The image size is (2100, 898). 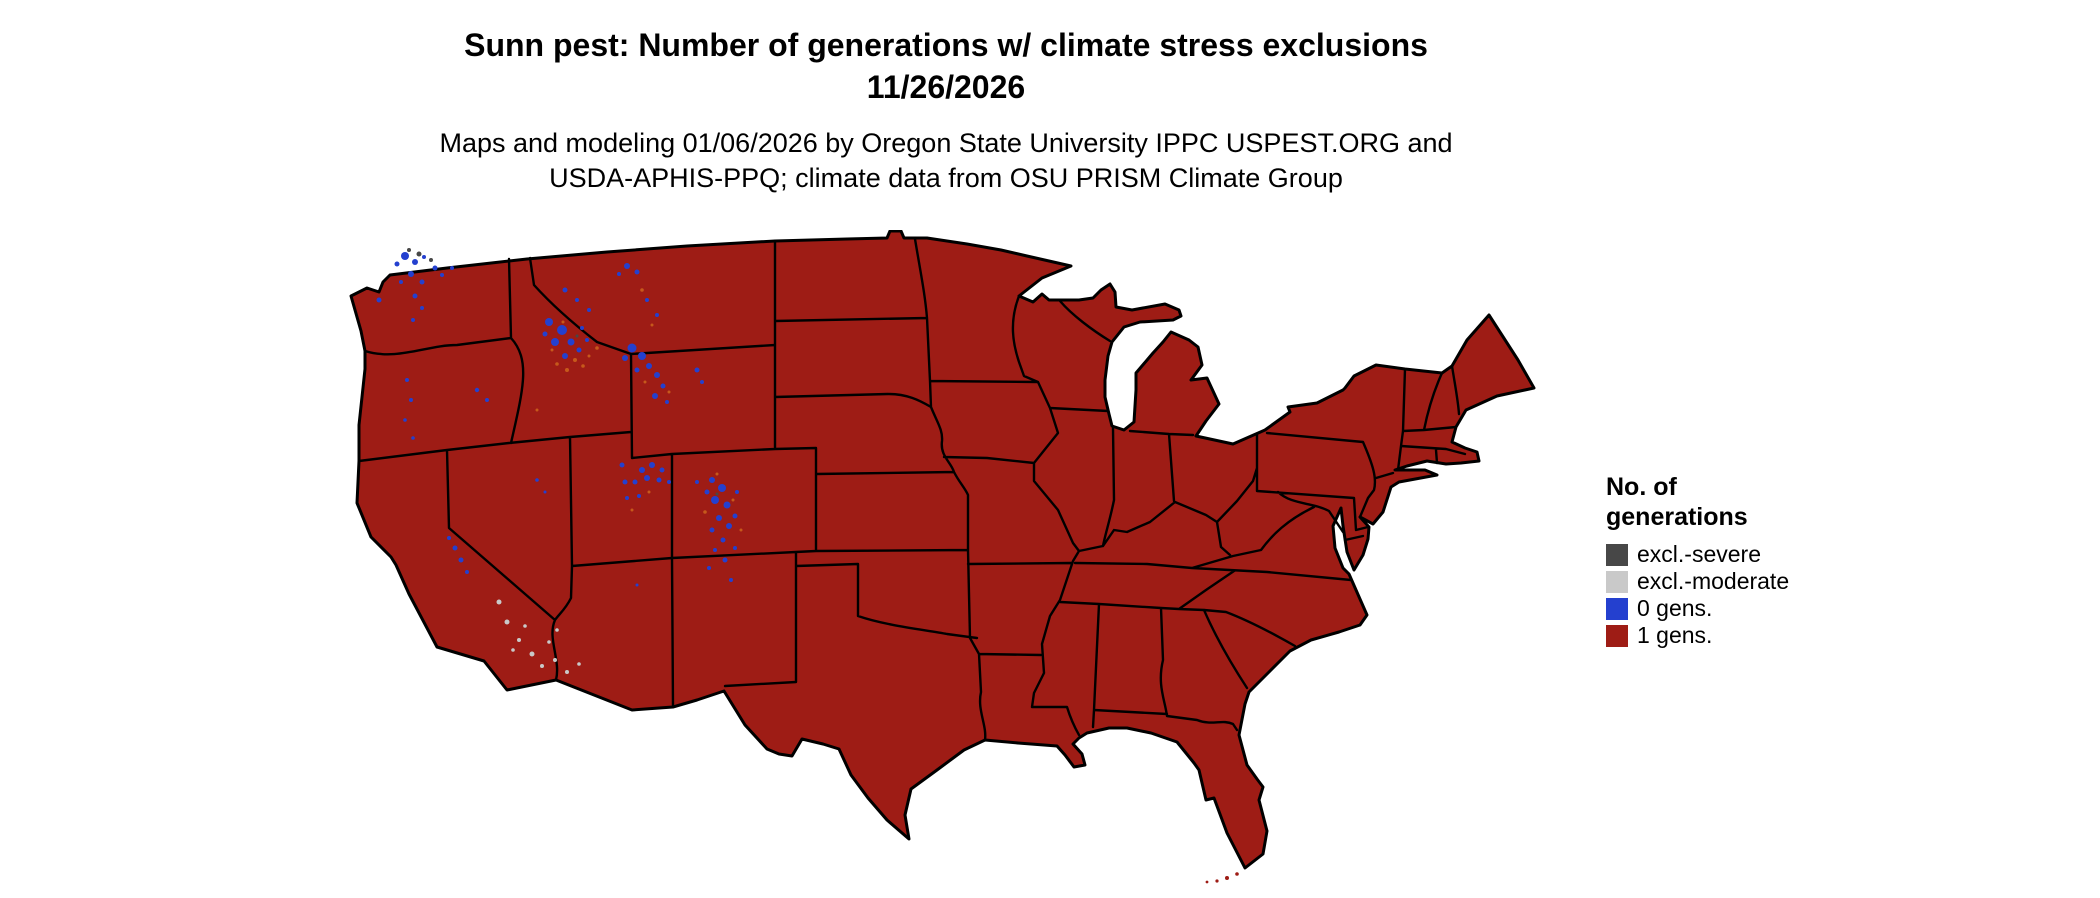 What do you see at coordinates (1617, 608) in the screenshot?
I see `legend-swatch-zero-gens` at bounding box center [1617, 608].